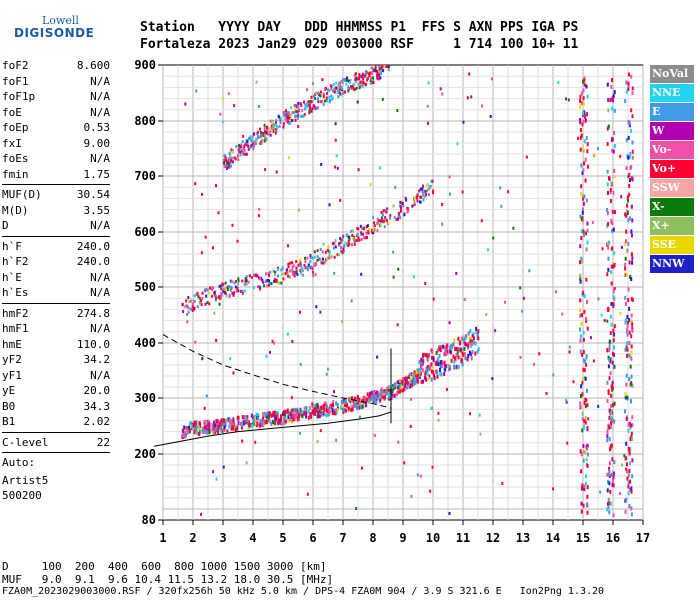 The width and height of the screenshot is (700, 604). I want to click on x-tick-label: 15, so click(583, 538).